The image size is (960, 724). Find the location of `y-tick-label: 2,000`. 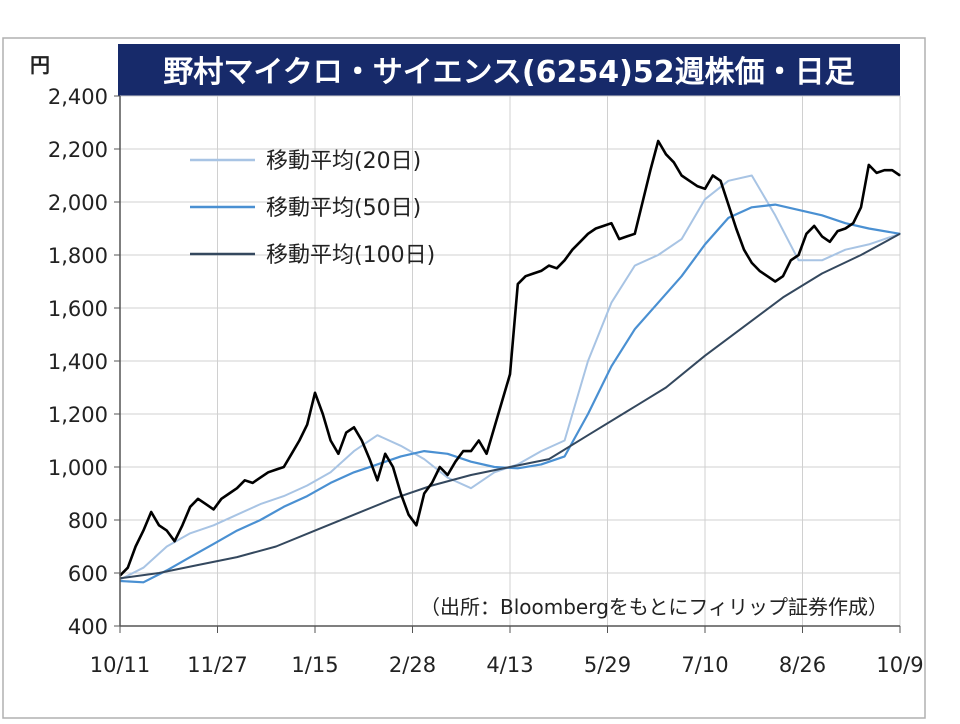

y-tick-label: 2,000 is located at coordinates (78, 203).